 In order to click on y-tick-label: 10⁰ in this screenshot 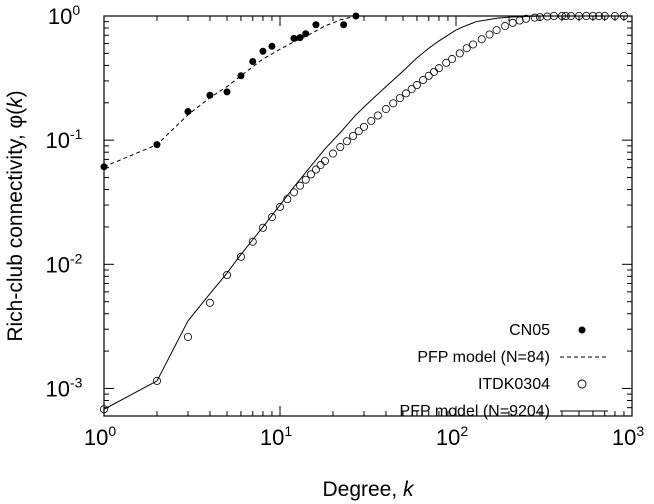, I will do `click(64, 15)`.